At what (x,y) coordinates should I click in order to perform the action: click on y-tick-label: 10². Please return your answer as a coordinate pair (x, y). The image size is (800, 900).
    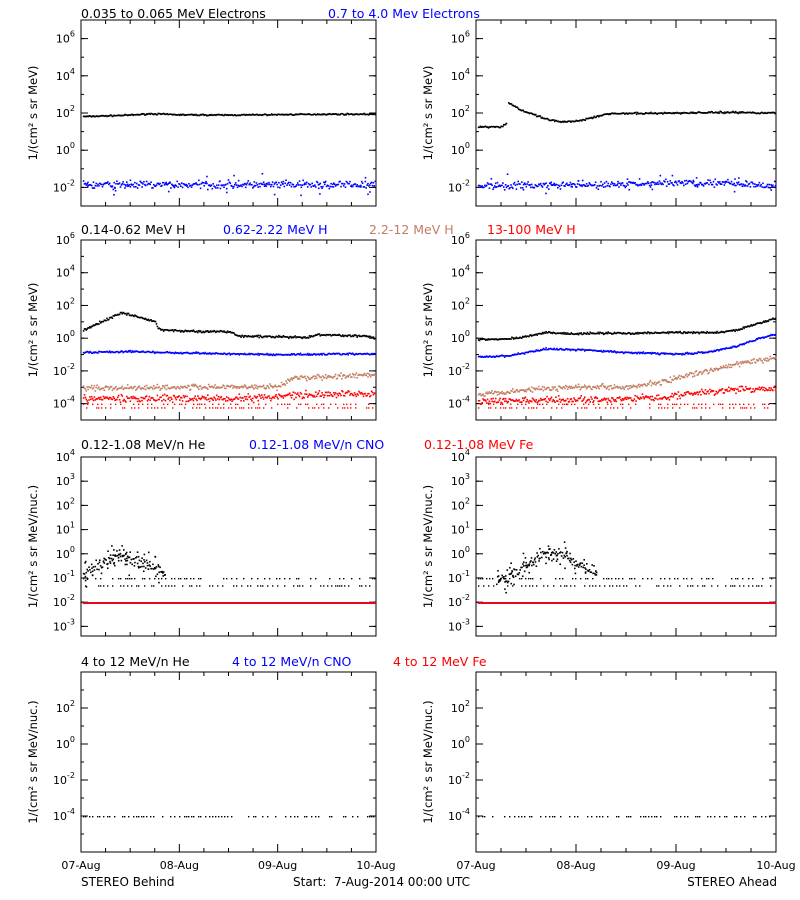
    Looking at the image, I should click on (65, 504).